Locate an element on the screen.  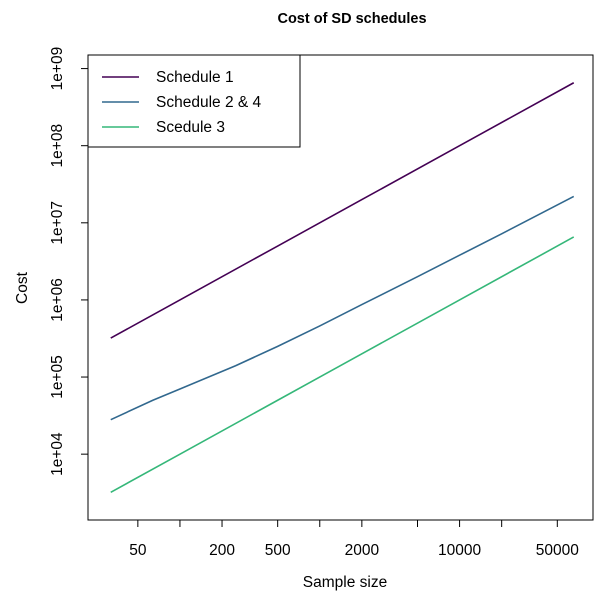
y-axis-label: Cost is located at coordinates (22, 287).